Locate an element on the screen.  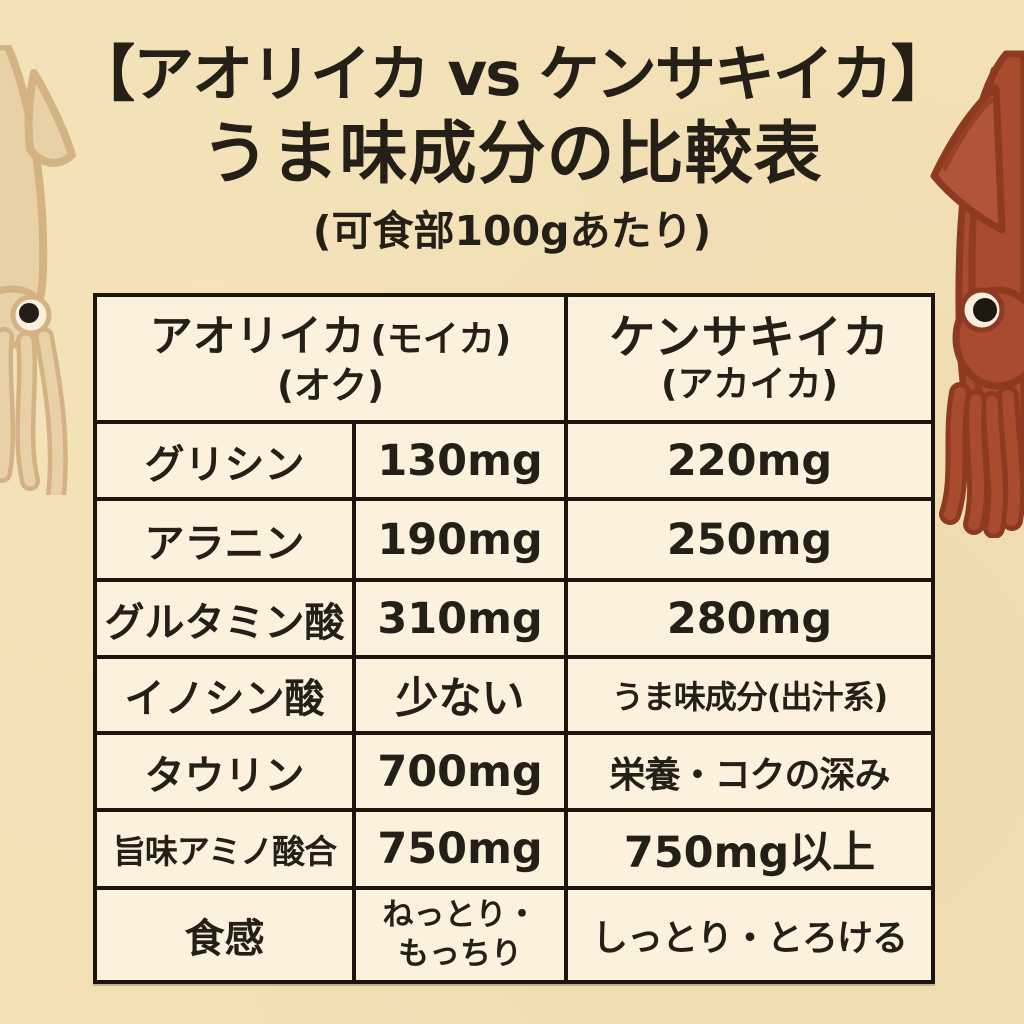
page-title: 【アオリイカ vs ケンサキイカ】 is located at coordinates (513, 74).